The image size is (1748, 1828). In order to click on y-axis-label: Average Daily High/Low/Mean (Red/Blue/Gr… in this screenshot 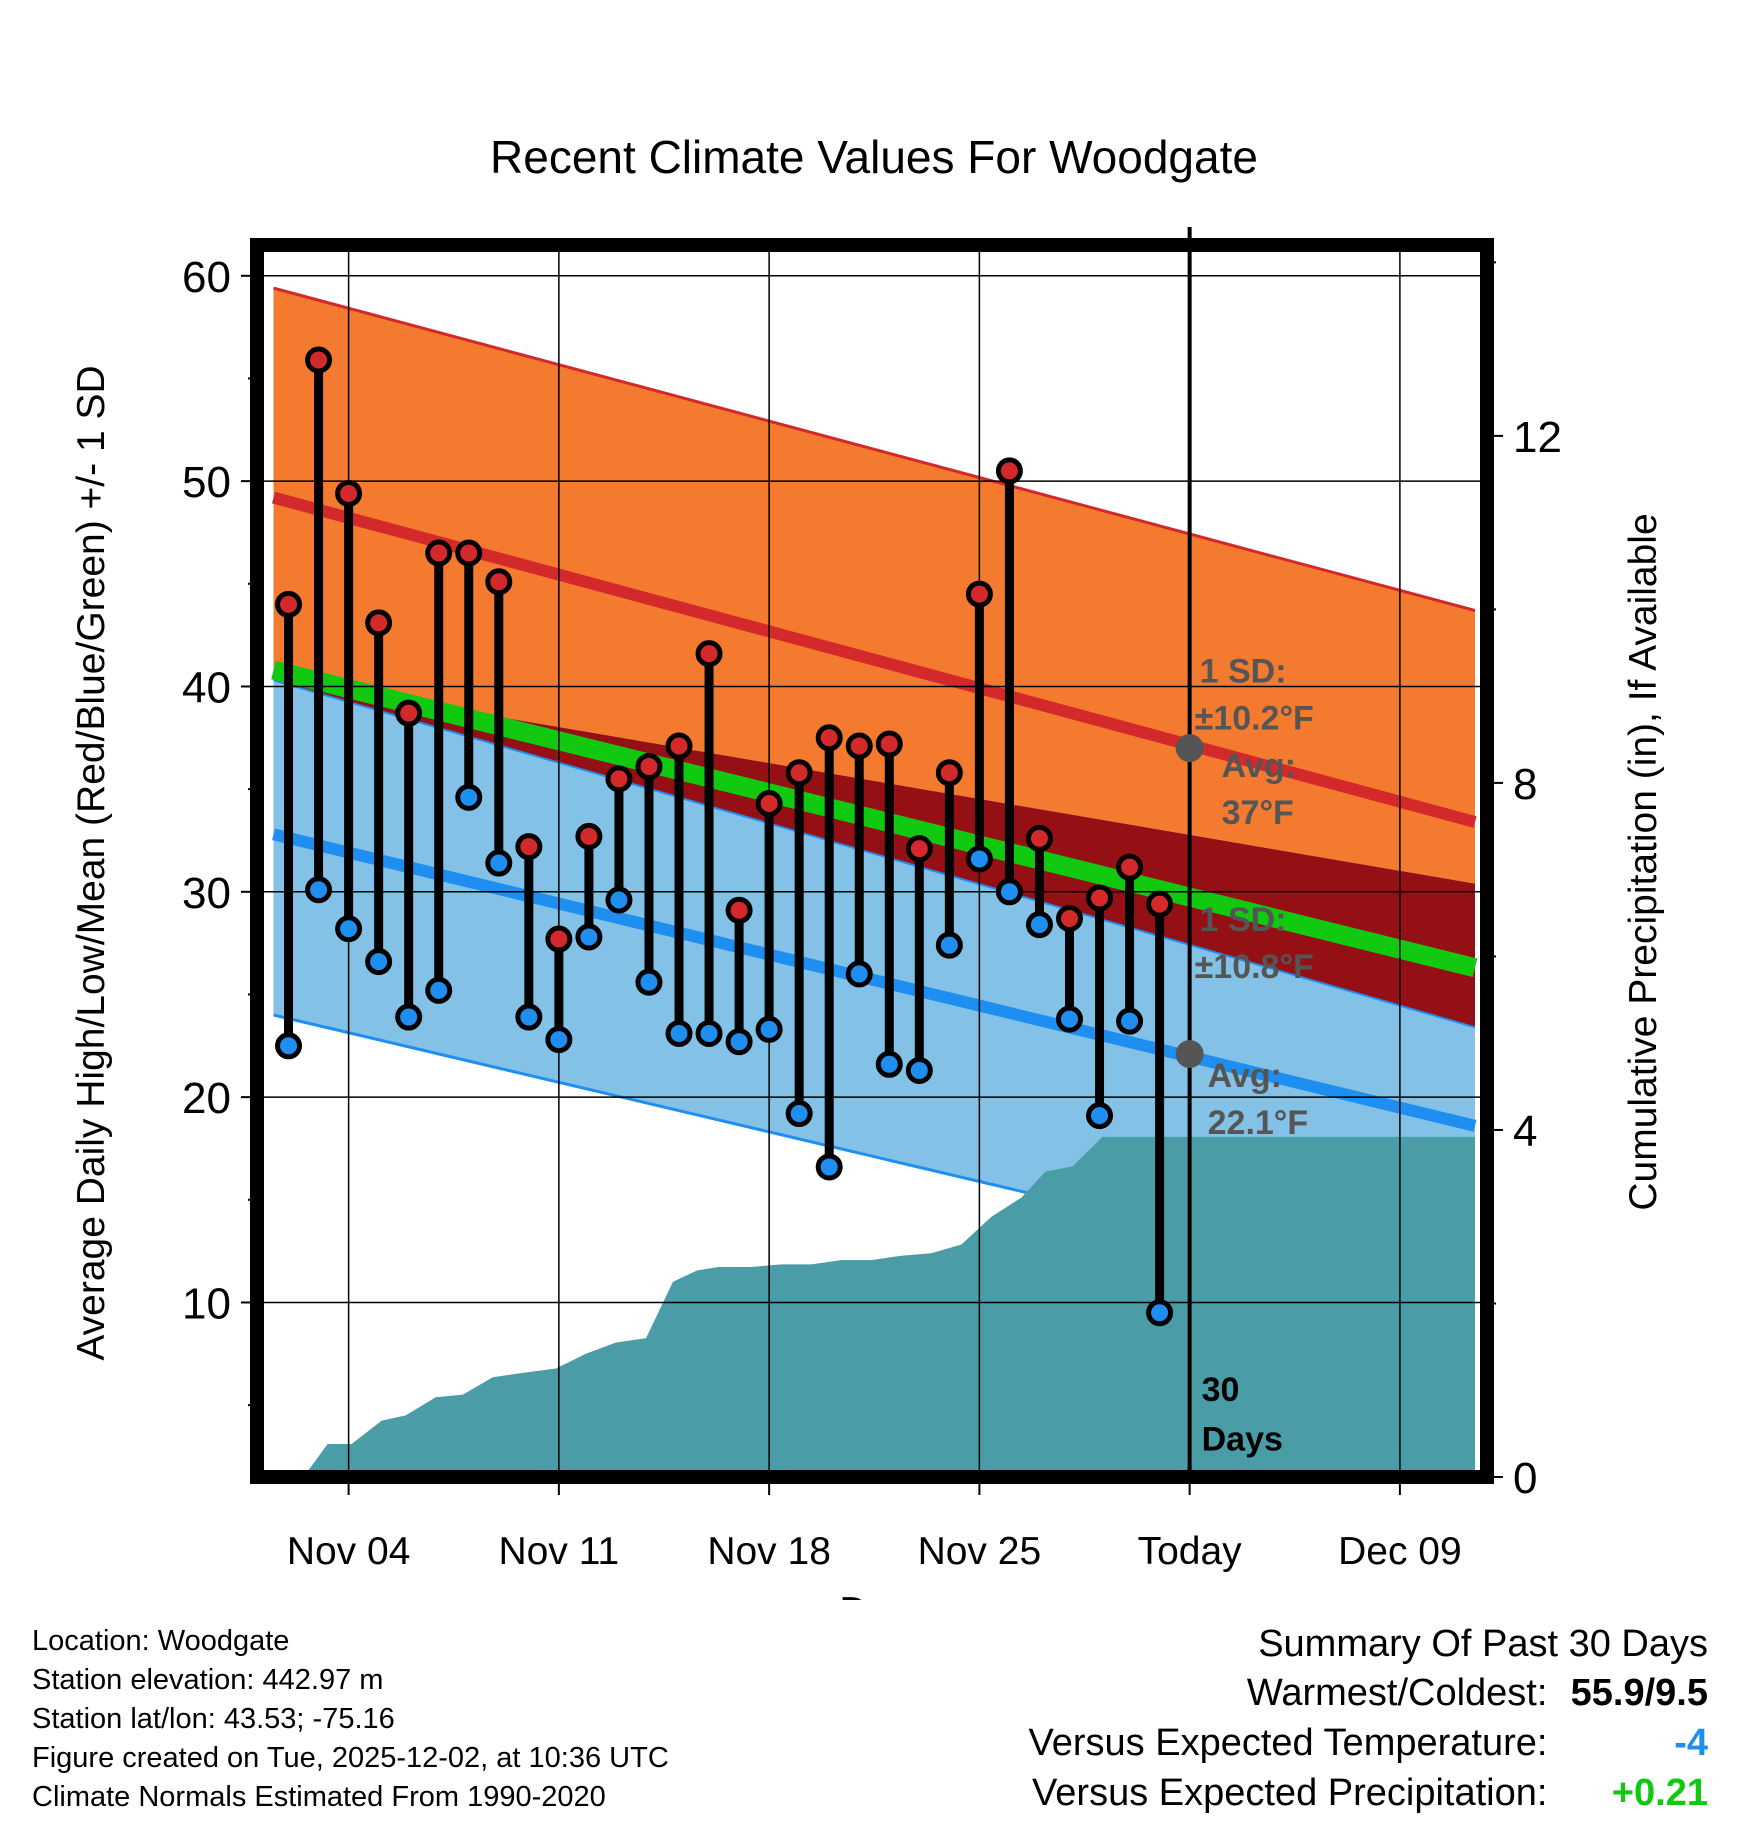, I will do `click(91, 862)`.